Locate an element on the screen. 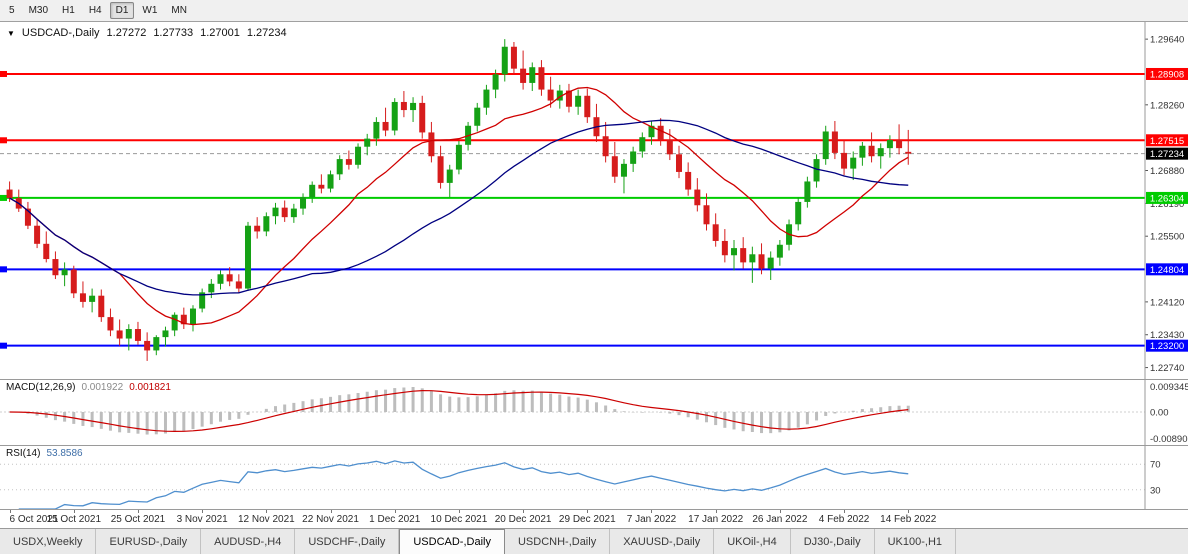  price-axis-flag-label: 1.27234 is located at coordinates (1167, 154).